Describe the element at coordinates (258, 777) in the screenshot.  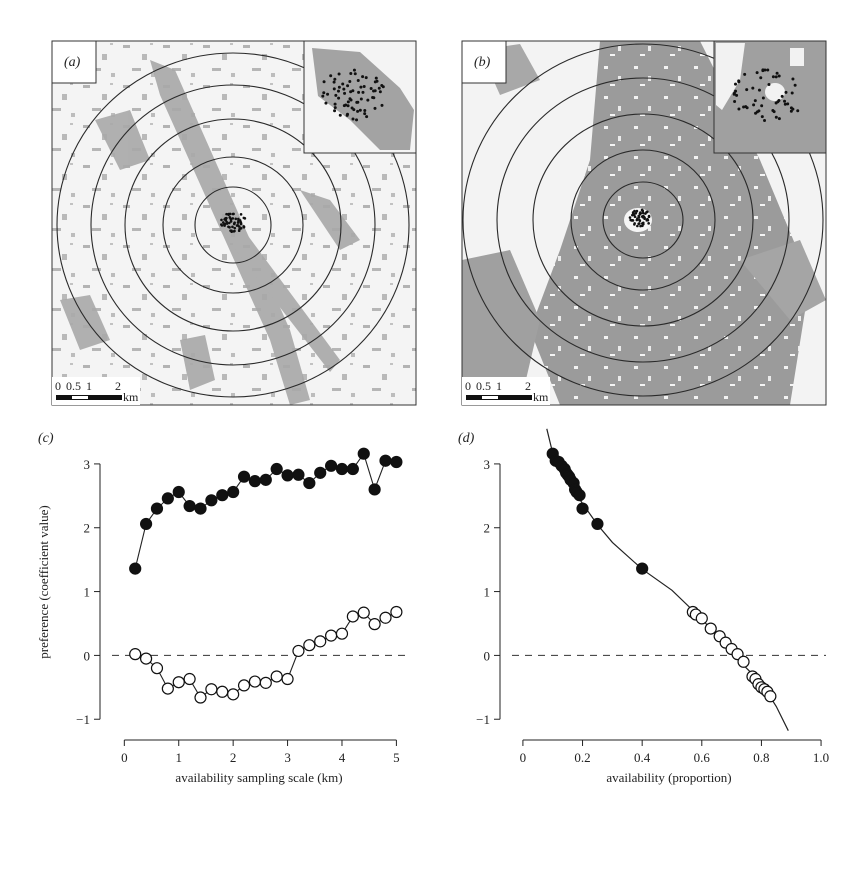
I see `x-axis-label: availability sampling scale (km)` at that location.